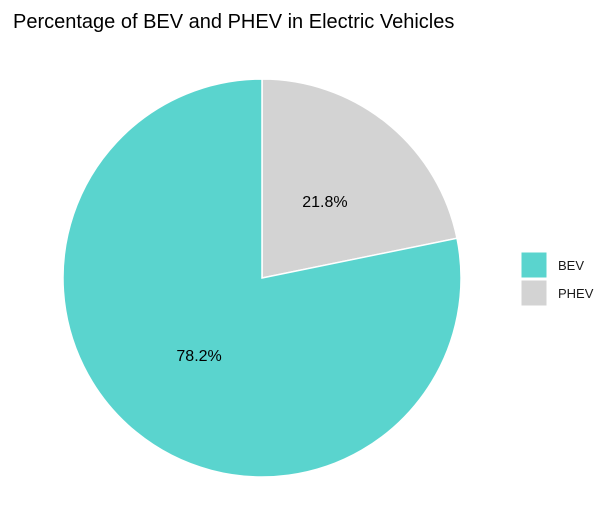 The height and width of the screenshot is (527, 611). Describe the element at coordinates (534, 293) in the screenshot. I see `legend-swatch-phev` at that location.